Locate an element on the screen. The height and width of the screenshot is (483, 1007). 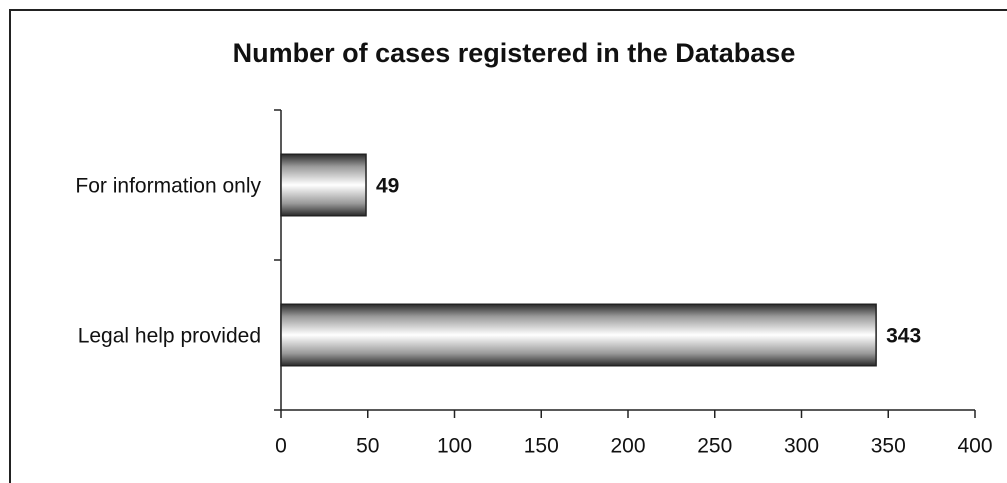
x-tick-label: 350 is located at coordinates (888, 446).